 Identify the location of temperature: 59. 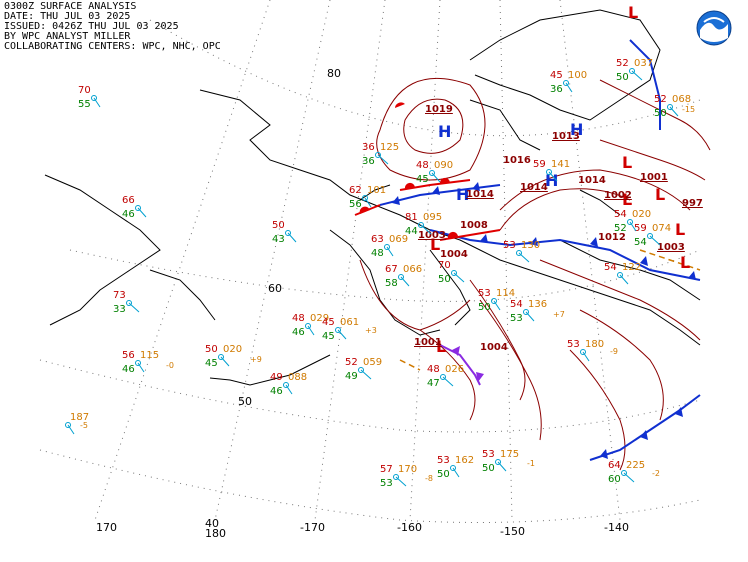
(640, 228).